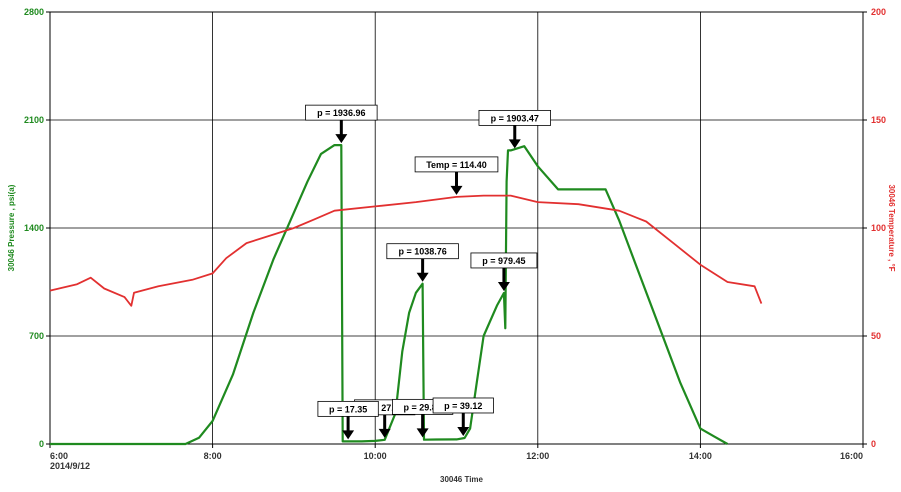 The height and width of the screenshot is (492, 901). Describe the element at coordinates (537, 456) in the screenshot. I see `x-tick-label: 12:00` at that location.